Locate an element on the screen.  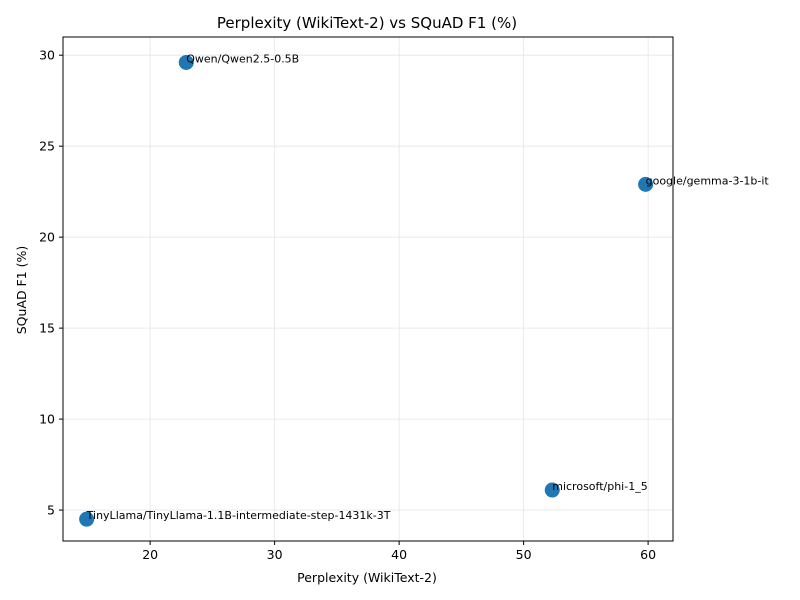
x-tick-label: 30 is located at coordinates (275, 554).